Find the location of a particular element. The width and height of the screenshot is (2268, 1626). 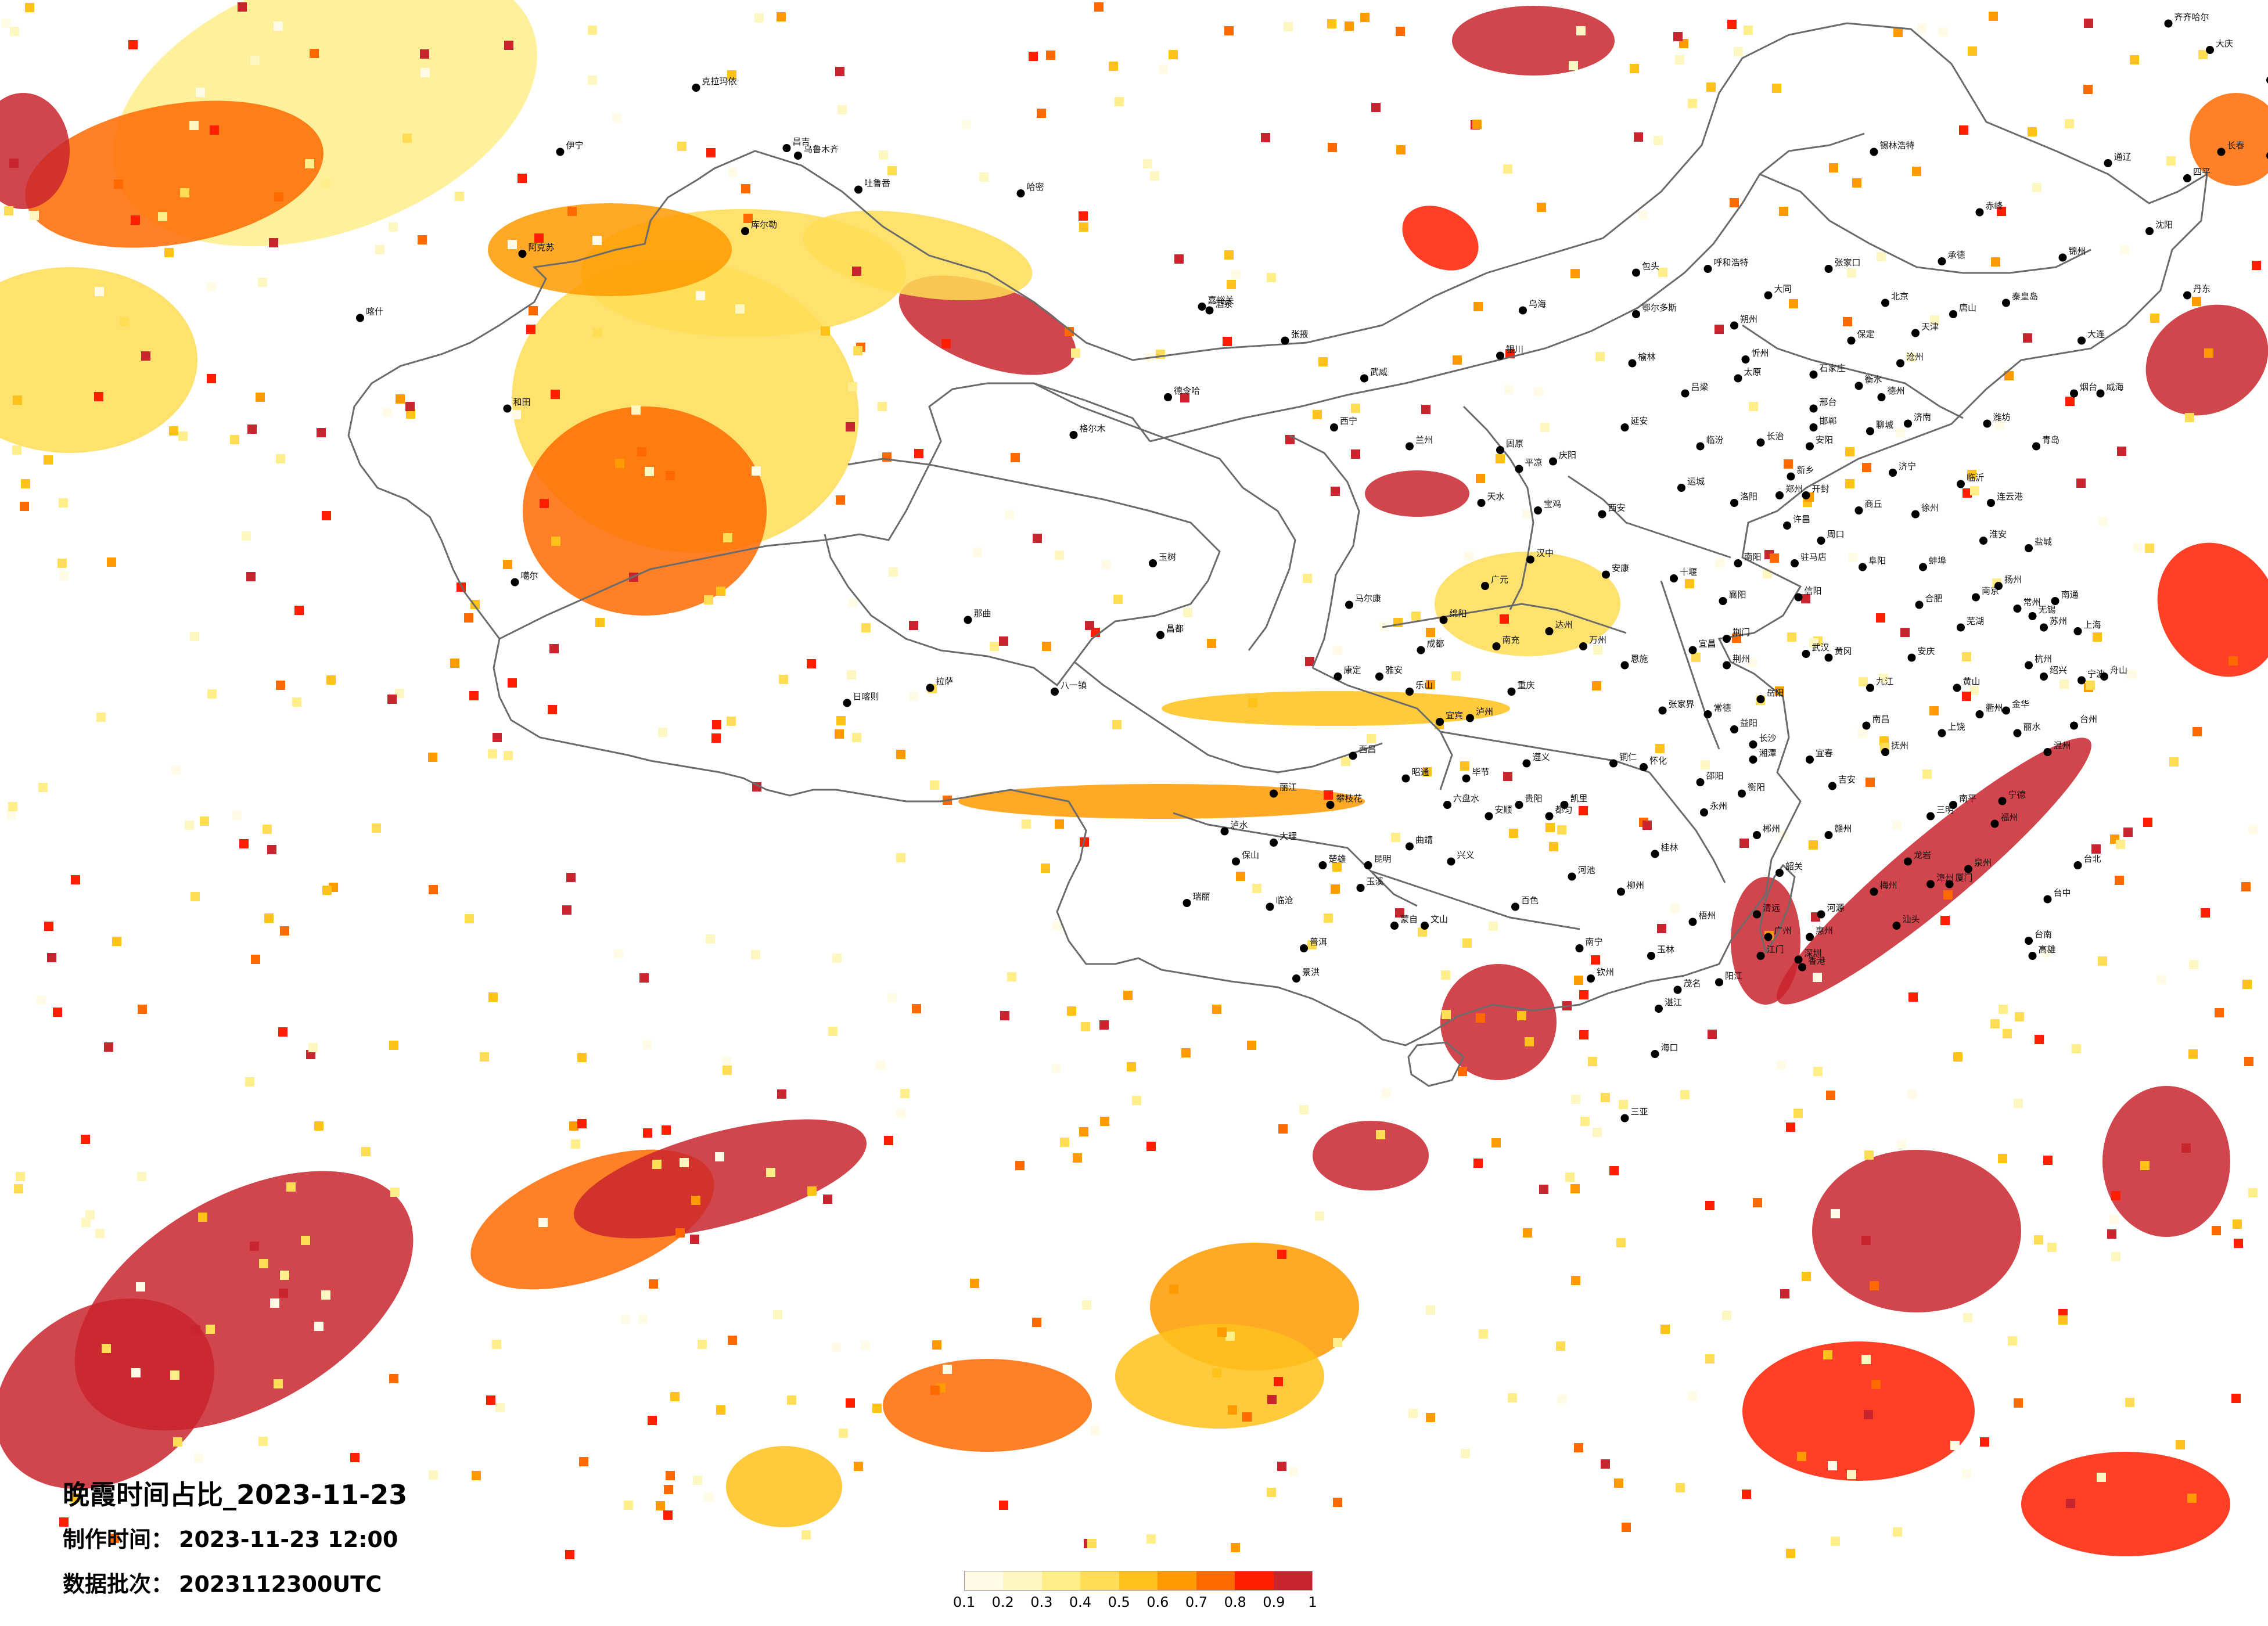

city-marker: 马尔康 is located at coordinates (1363, 601).